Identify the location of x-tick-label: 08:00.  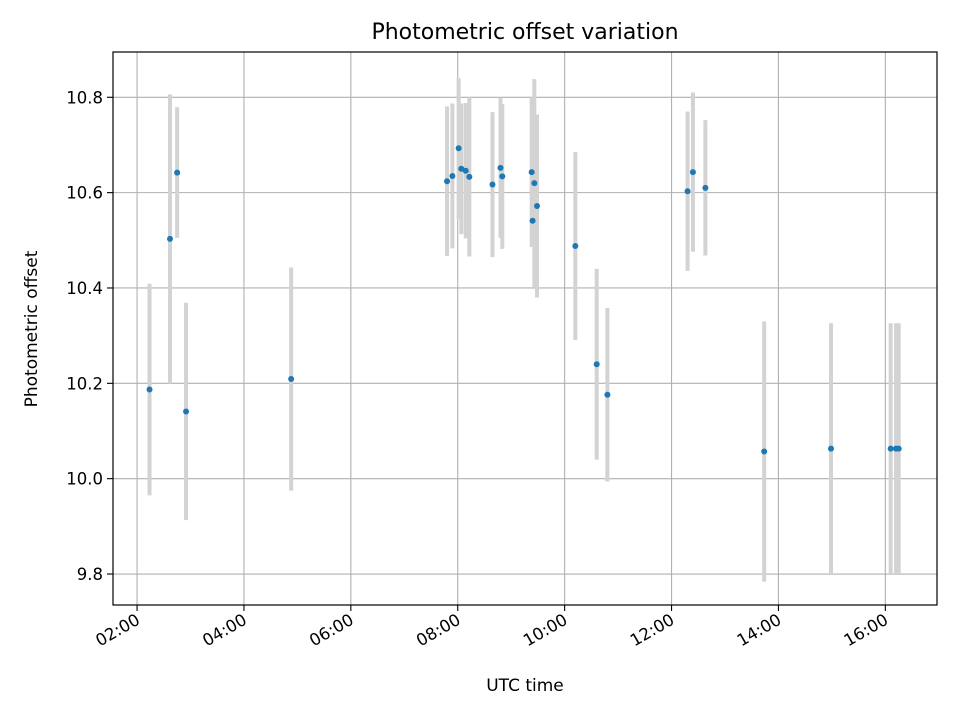
(438, 630).